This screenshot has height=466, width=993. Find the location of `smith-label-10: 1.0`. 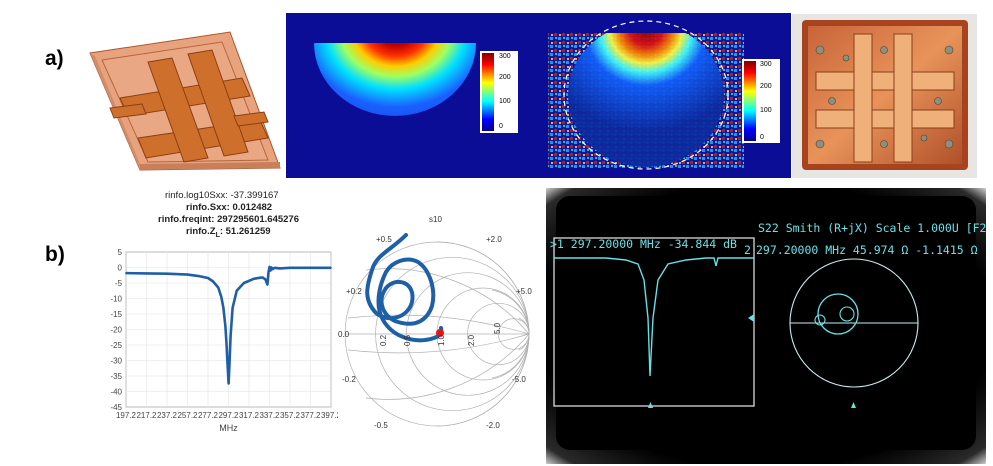

smith-label-10: 1.0 is located at coordinates (441, 340).